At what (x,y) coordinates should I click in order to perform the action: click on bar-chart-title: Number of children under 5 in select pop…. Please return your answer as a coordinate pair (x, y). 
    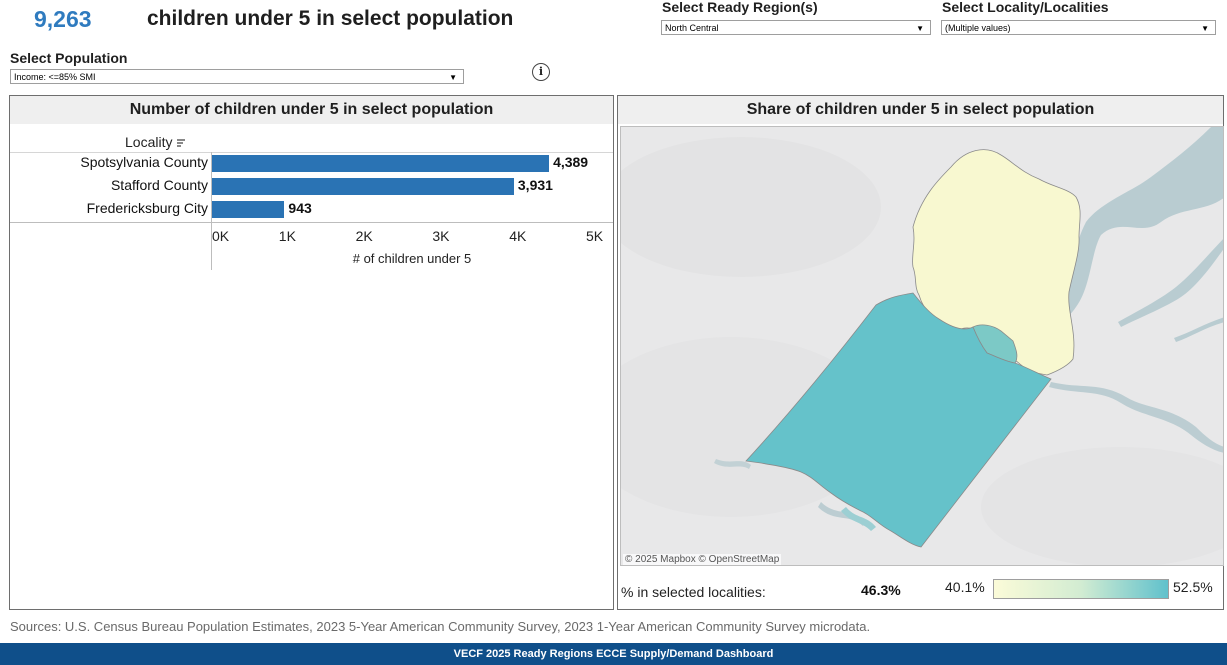
    Looking at the image, I should click on (311, 110).